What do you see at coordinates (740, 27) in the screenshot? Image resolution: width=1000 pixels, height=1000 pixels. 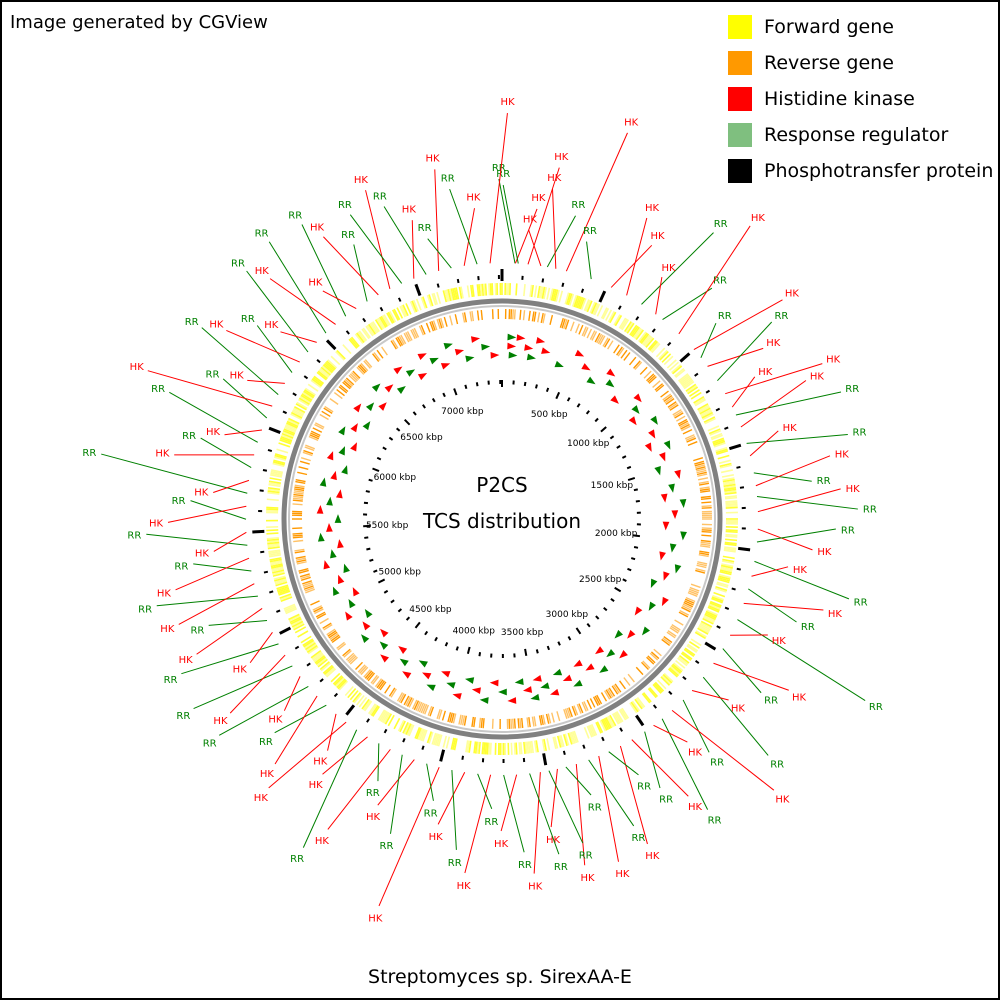 I see `legend-swatch-forward-gene` at bounding box center [740, 27].